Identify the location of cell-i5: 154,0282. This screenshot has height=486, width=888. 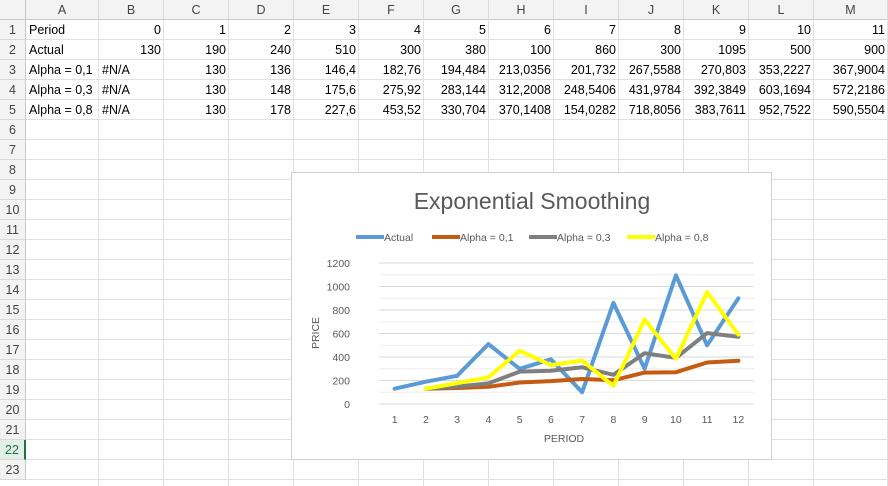
(589, 110).